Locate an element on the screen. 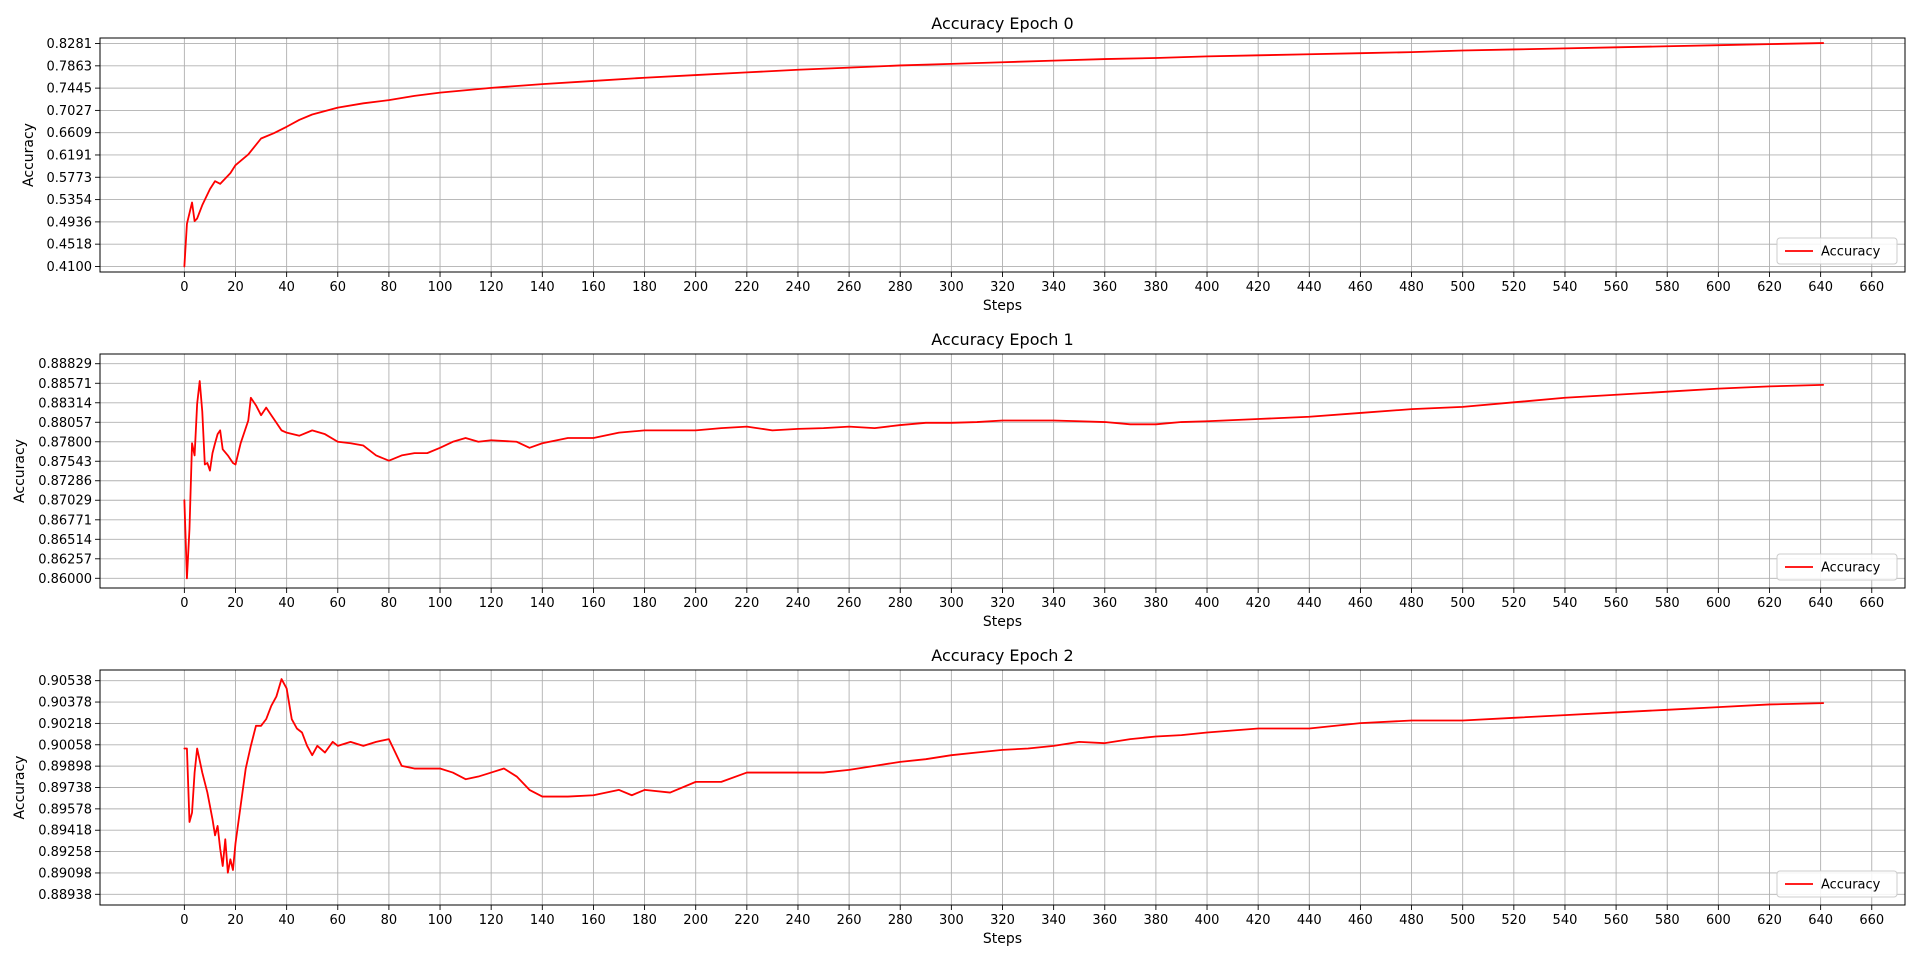 The image size is (1920, 964). y-tick-label: 0.86771 is located at coordinates (65, 520).